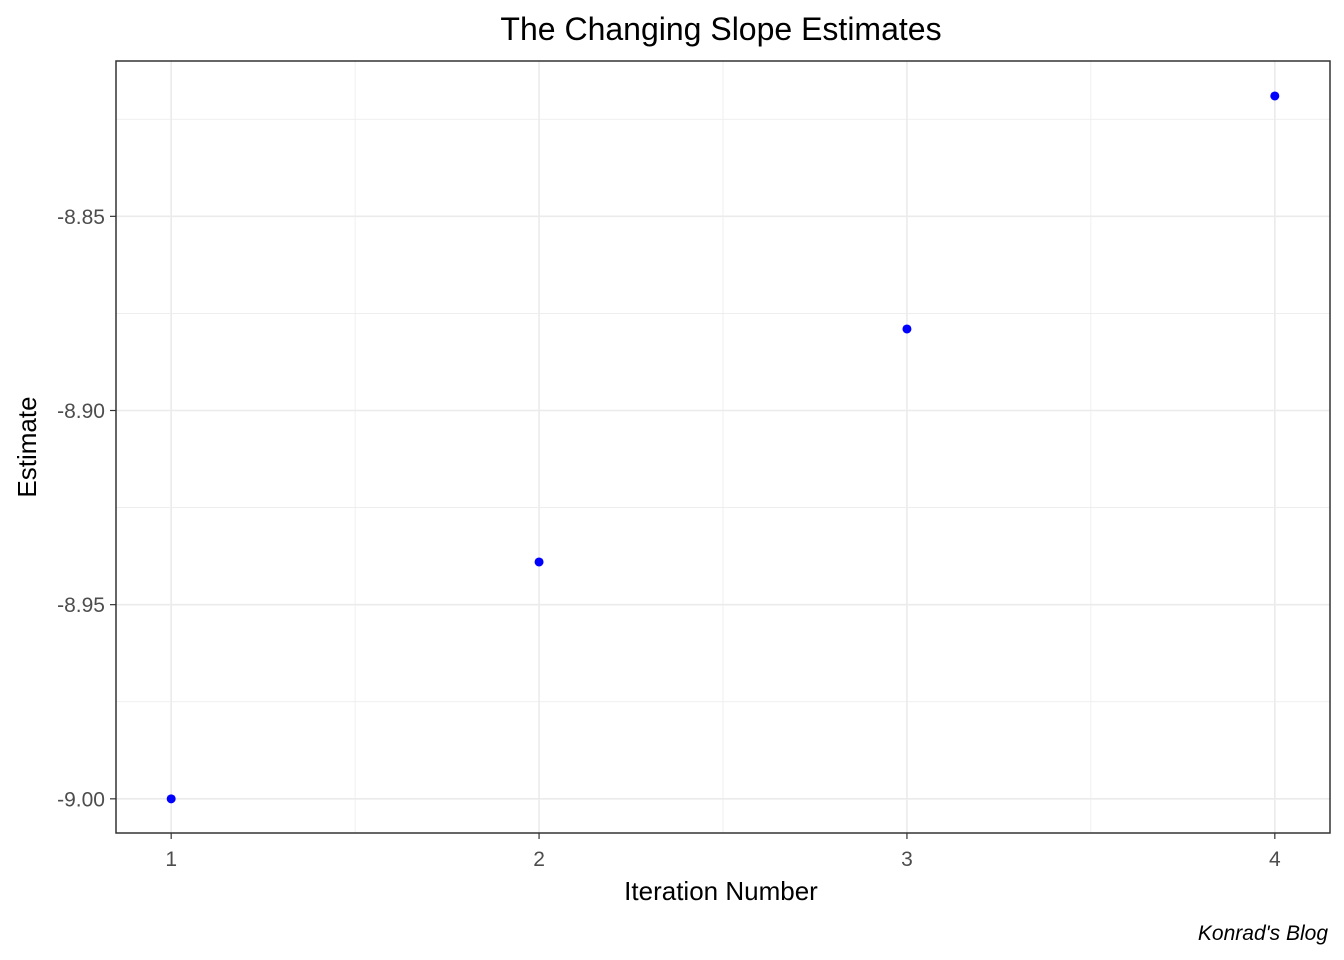  I want to click on y-axis: -9.00 -8.95 -8.90 -8.85, so click(86, 508).